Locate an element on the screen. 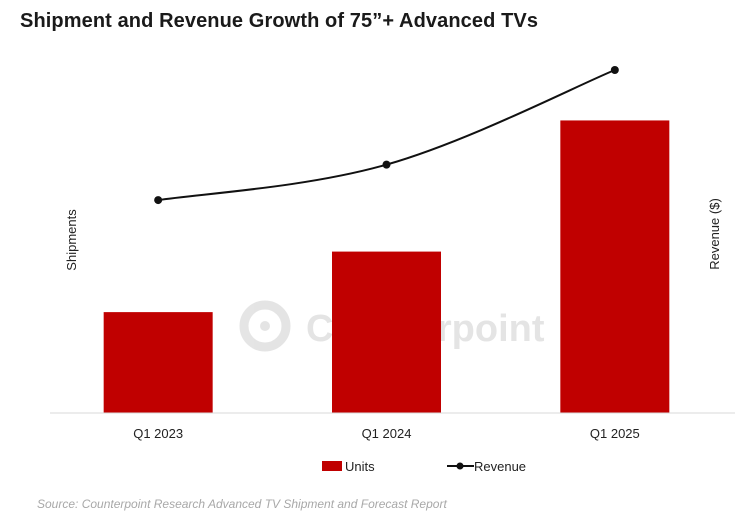 This screenshot has width=740, height=529. legend-units-label: Units is located at coordinates (360, 466).